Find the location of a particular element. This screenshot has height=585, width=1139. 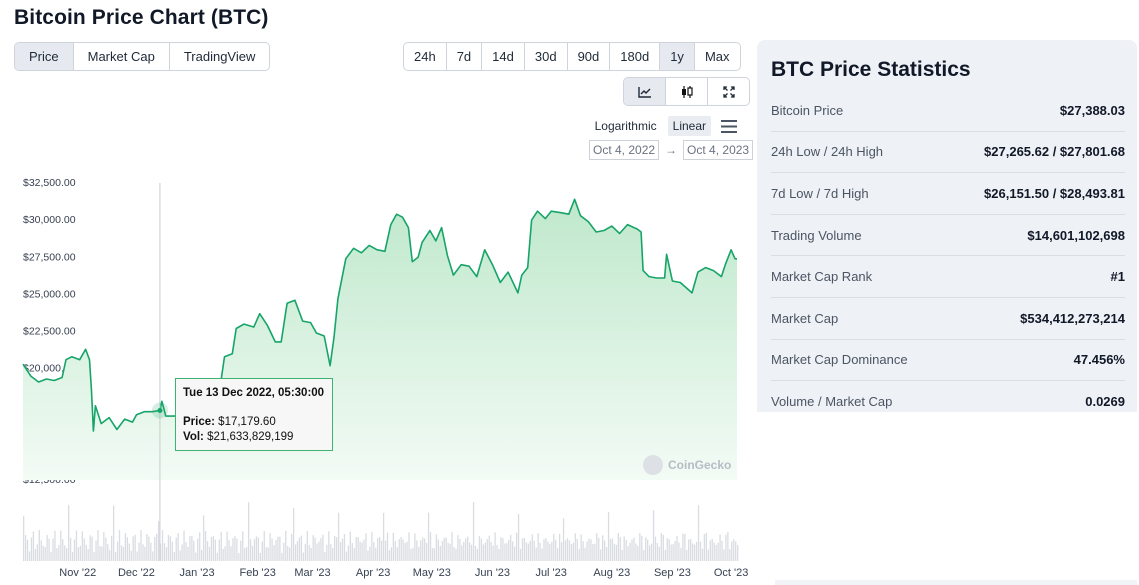

stat-row-volume: Trading Volume $14,601,102,698 is located at coordinates (948, 236).